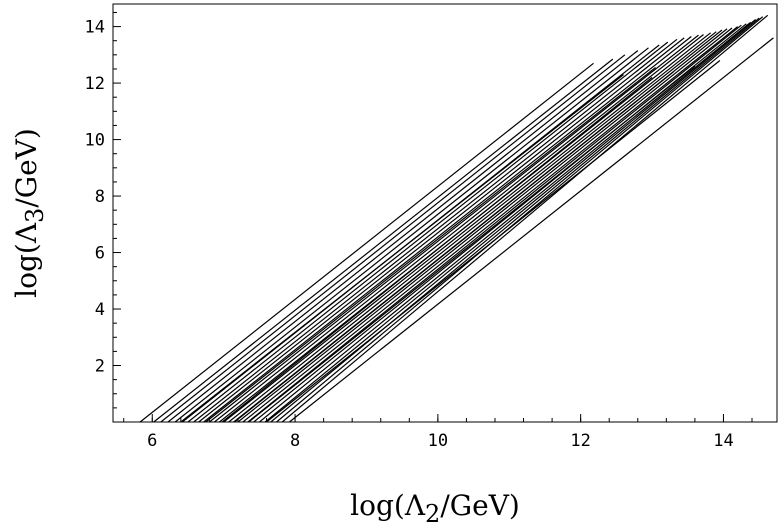 Image resolution: width=779 pixels, height=529 pixels. What do you see at coordinates (35, 215) in the screenshot?
I see `y-axis-title-subscript: 3` at bounding box center [35, 215].